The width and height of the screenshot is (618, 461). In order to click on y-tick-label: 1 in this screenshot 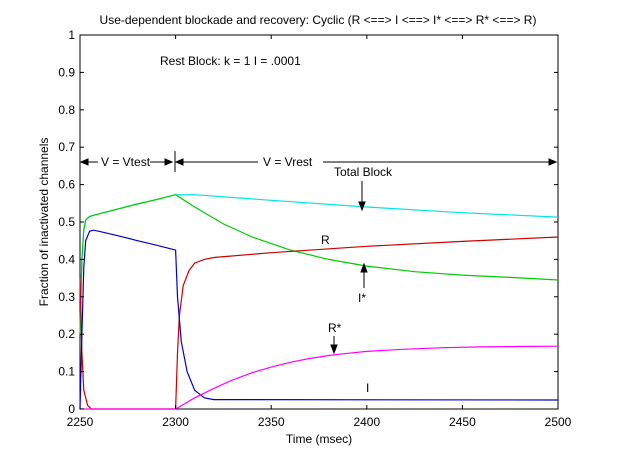, I will do `click(71, 35)`.